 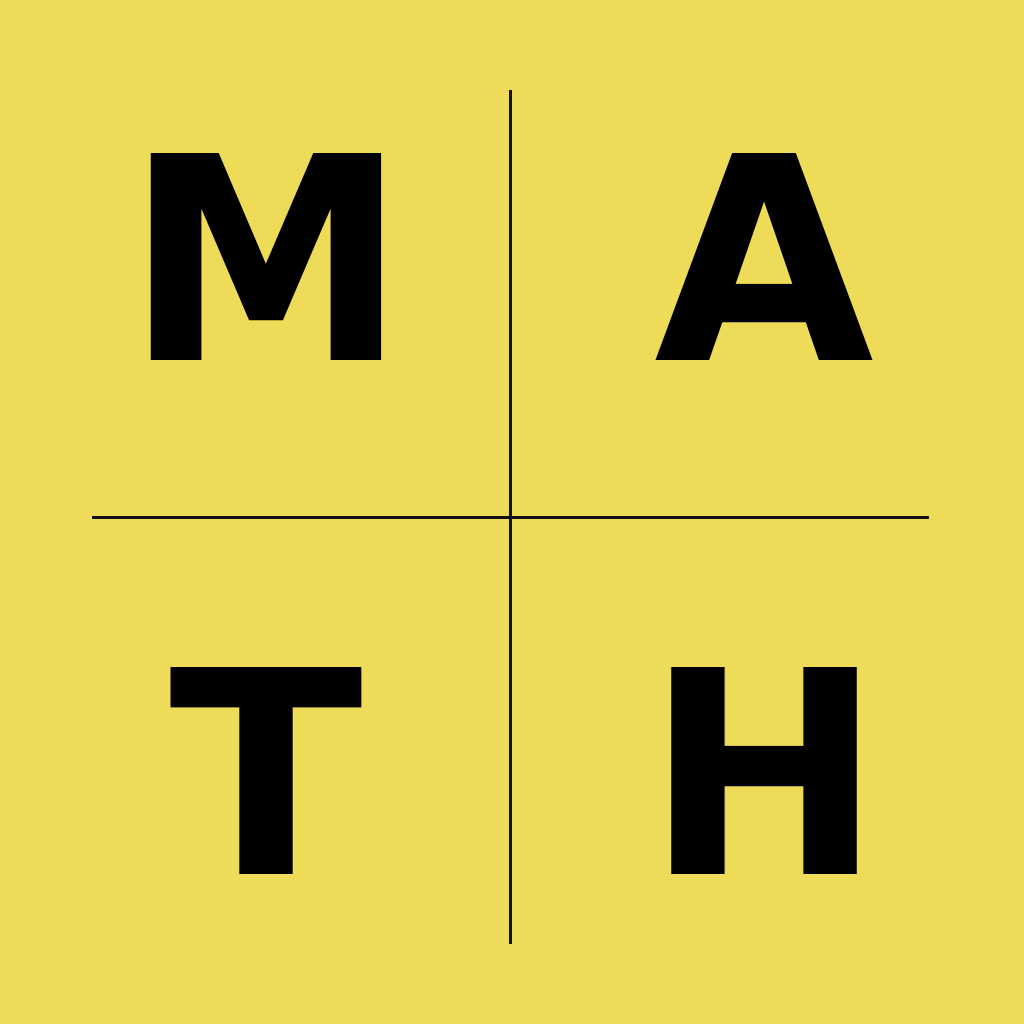 I want to click on horizontal-divider, so click(x=510, y=517).